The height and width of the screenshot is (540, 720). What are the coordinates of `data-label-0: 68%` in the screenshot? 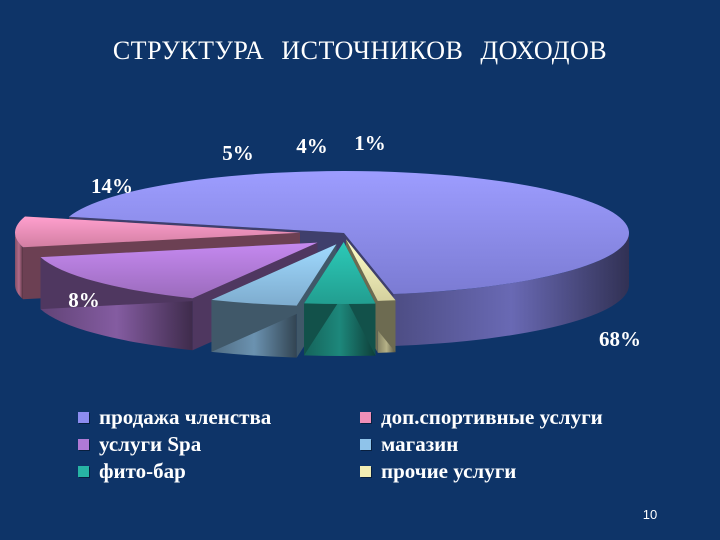 It's located at (620, 339).